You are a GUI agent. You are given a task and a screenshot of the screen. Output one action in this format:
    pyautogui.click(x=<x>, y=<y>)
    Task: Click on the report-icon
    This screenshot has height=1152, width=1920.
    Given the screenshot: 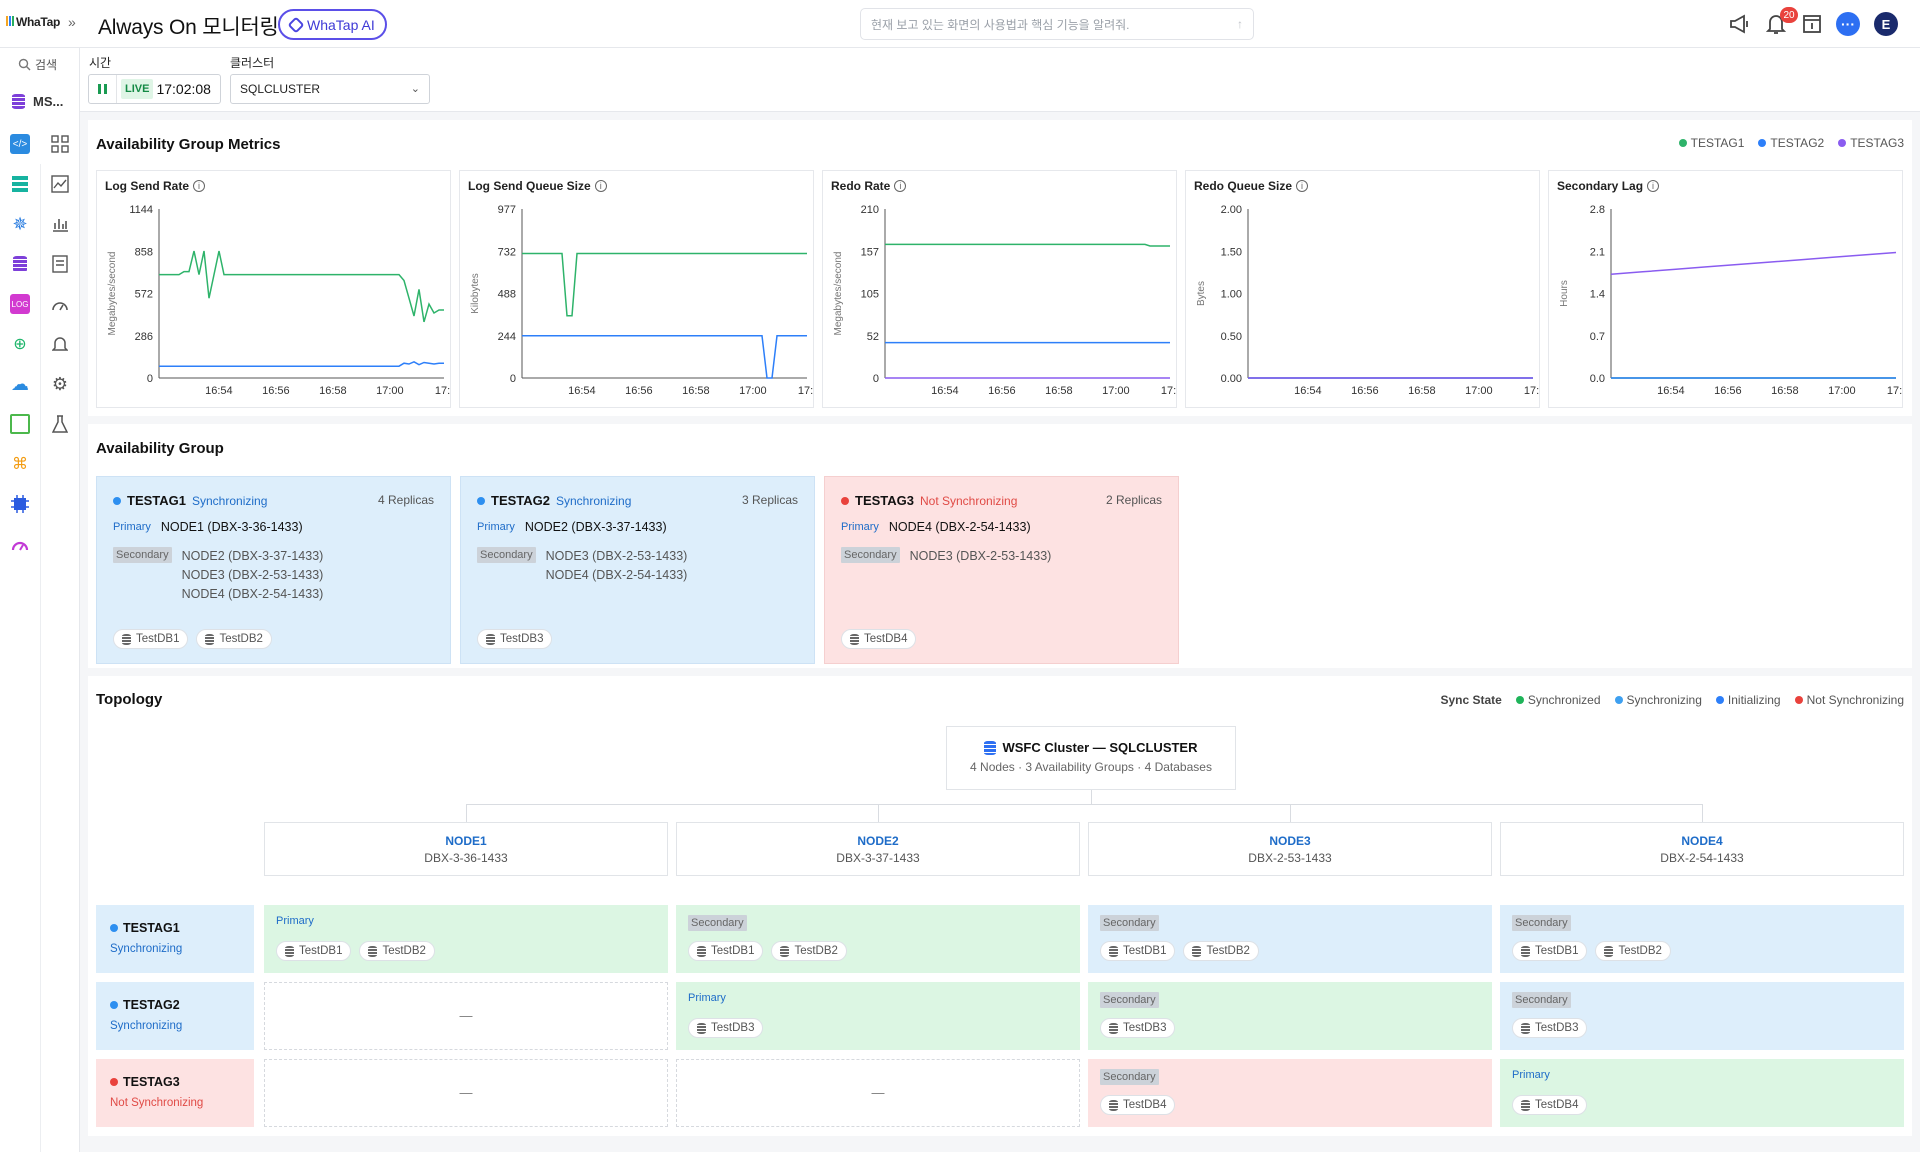 What is the action you would take?
    pyautogui.click(x=60, y=264)
    